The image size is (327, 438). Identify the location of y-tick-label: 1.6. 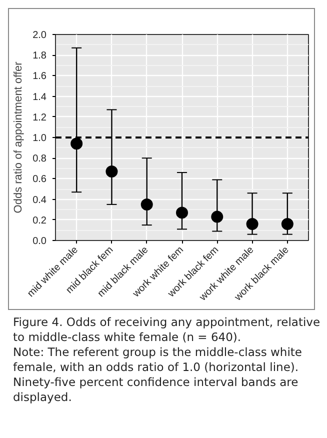
(39, 76).